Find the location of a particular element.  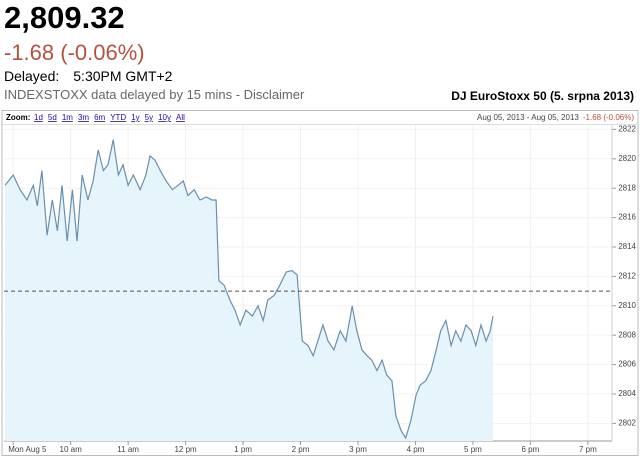

y-tick-label: 2818 is located at coordinates (627, 187).